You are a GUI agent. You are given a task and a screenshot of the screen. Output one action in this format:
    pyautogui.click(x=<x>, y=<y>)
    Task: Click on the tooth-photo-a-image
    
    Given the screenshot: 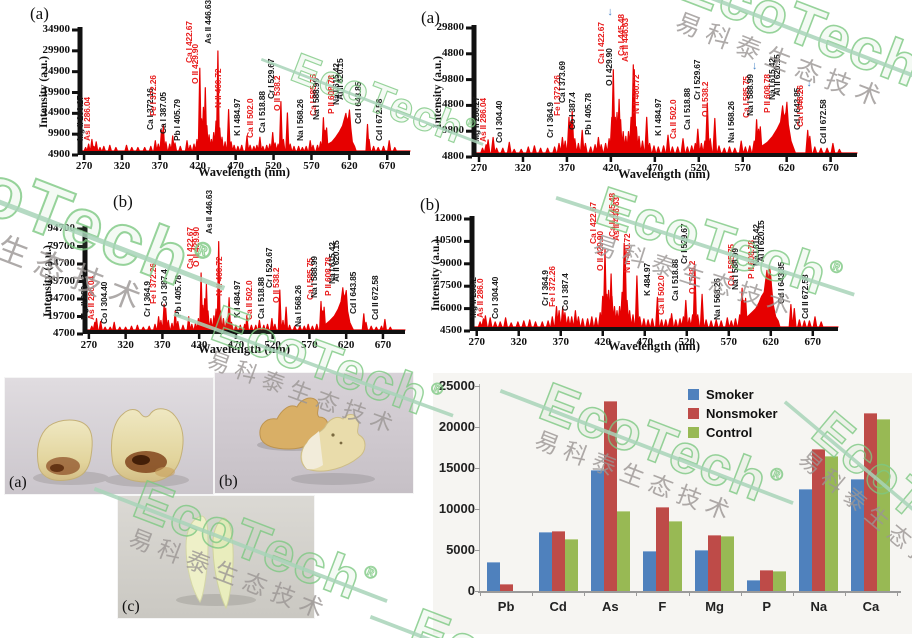 What is the action you would take?
    pyautogui.click(x=109, y=436)
    